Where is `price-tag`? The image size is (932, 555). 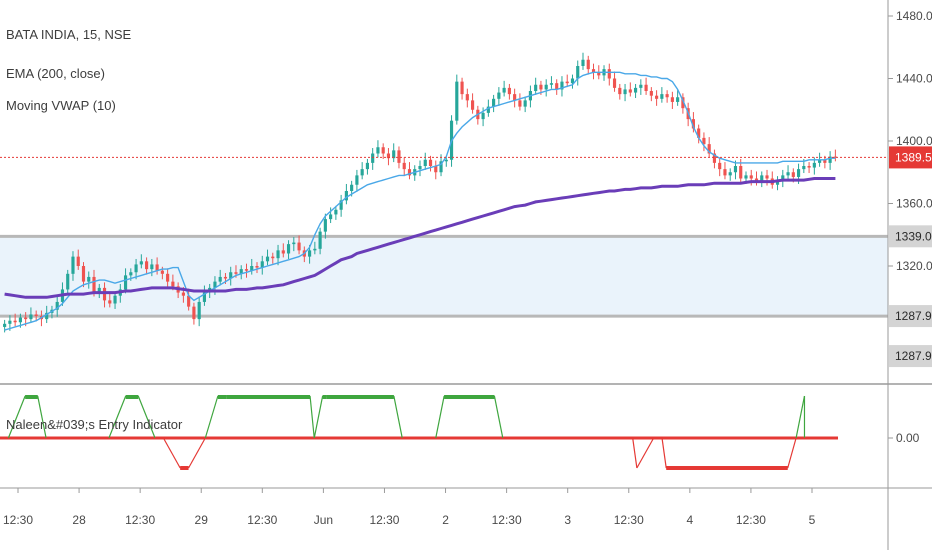 price-tag is located at coordinates (910, 316).